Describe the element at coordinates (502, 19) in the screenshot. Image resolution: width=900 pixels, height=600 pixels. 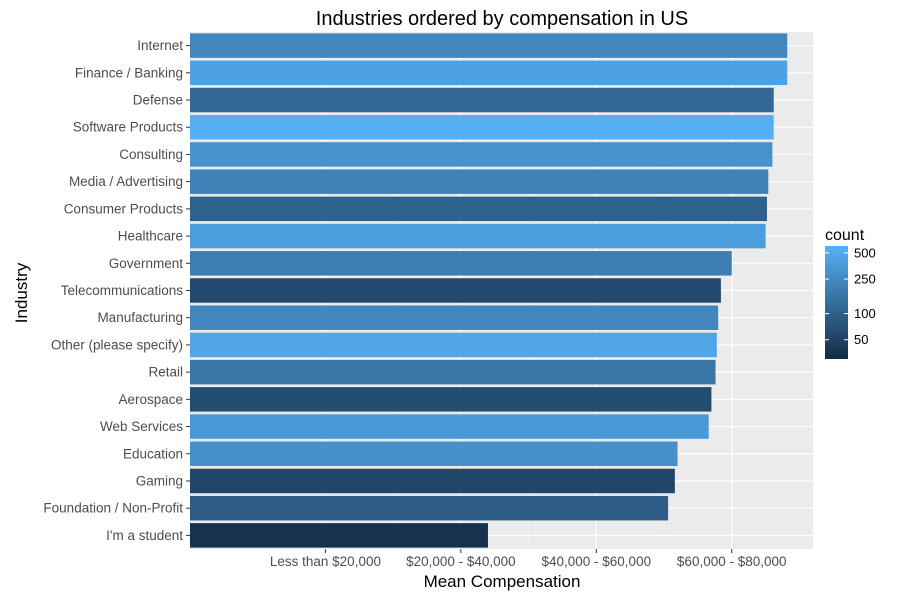
I see `chart-title: Industries ordered by compensation in US` at that location.